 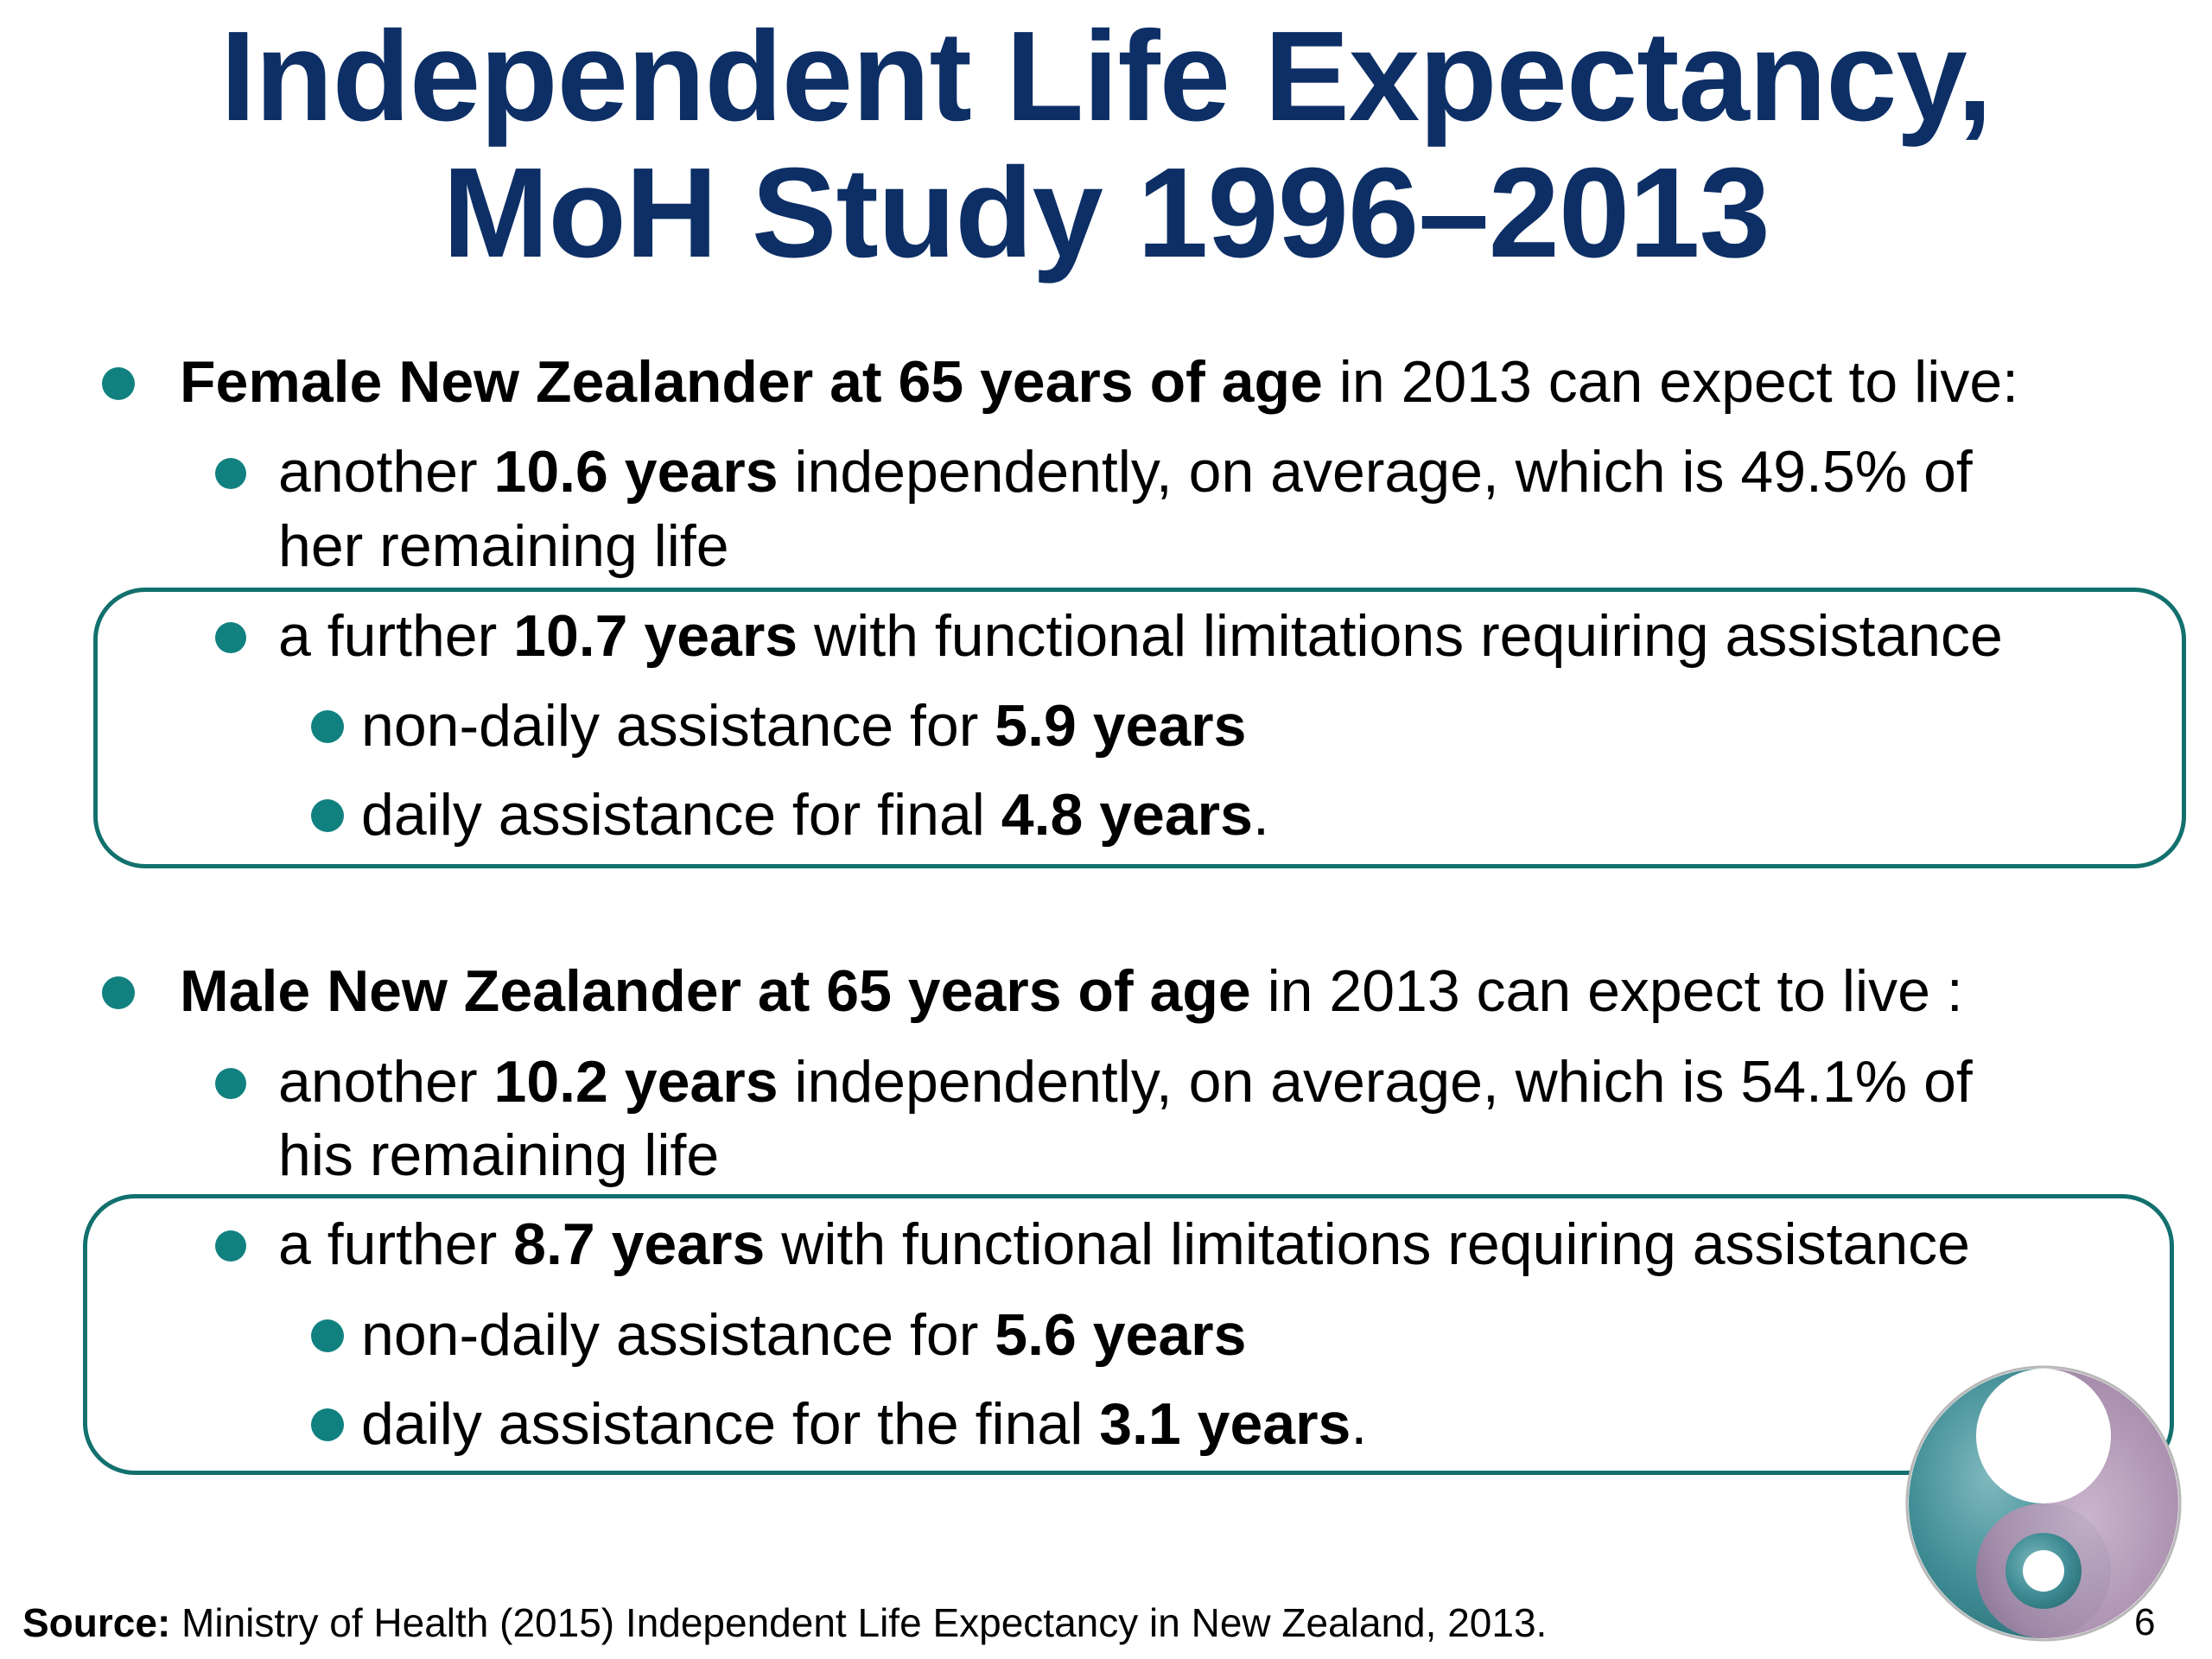 I want to click on male-independent-bold: 10.2 years, so click(x=636, y=1082).